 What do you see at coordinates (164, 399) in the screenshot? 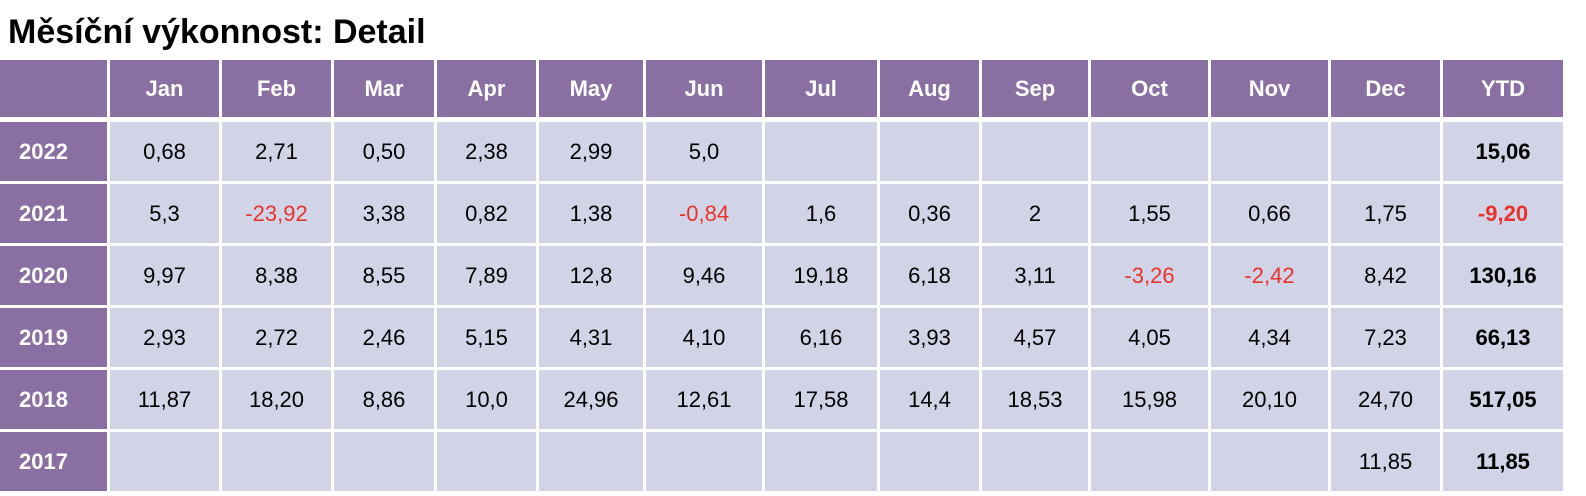
I see `value-cell: 11,87` at bounding box center [164, 399].